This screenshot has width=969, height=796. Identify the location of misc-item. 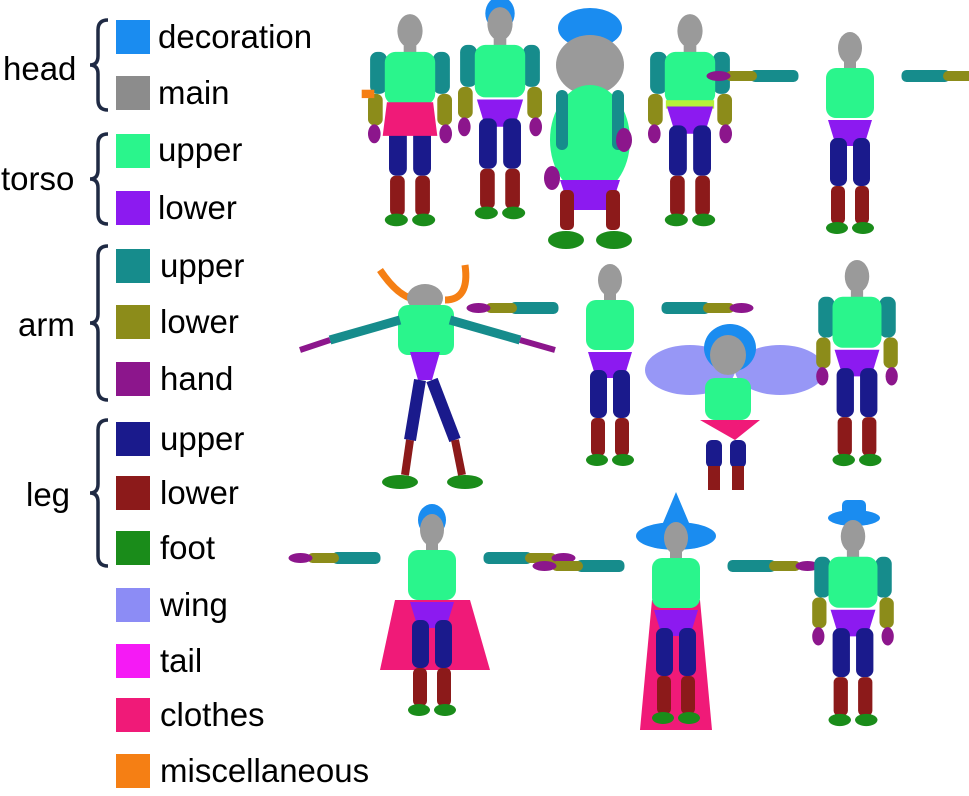
(368, 94).